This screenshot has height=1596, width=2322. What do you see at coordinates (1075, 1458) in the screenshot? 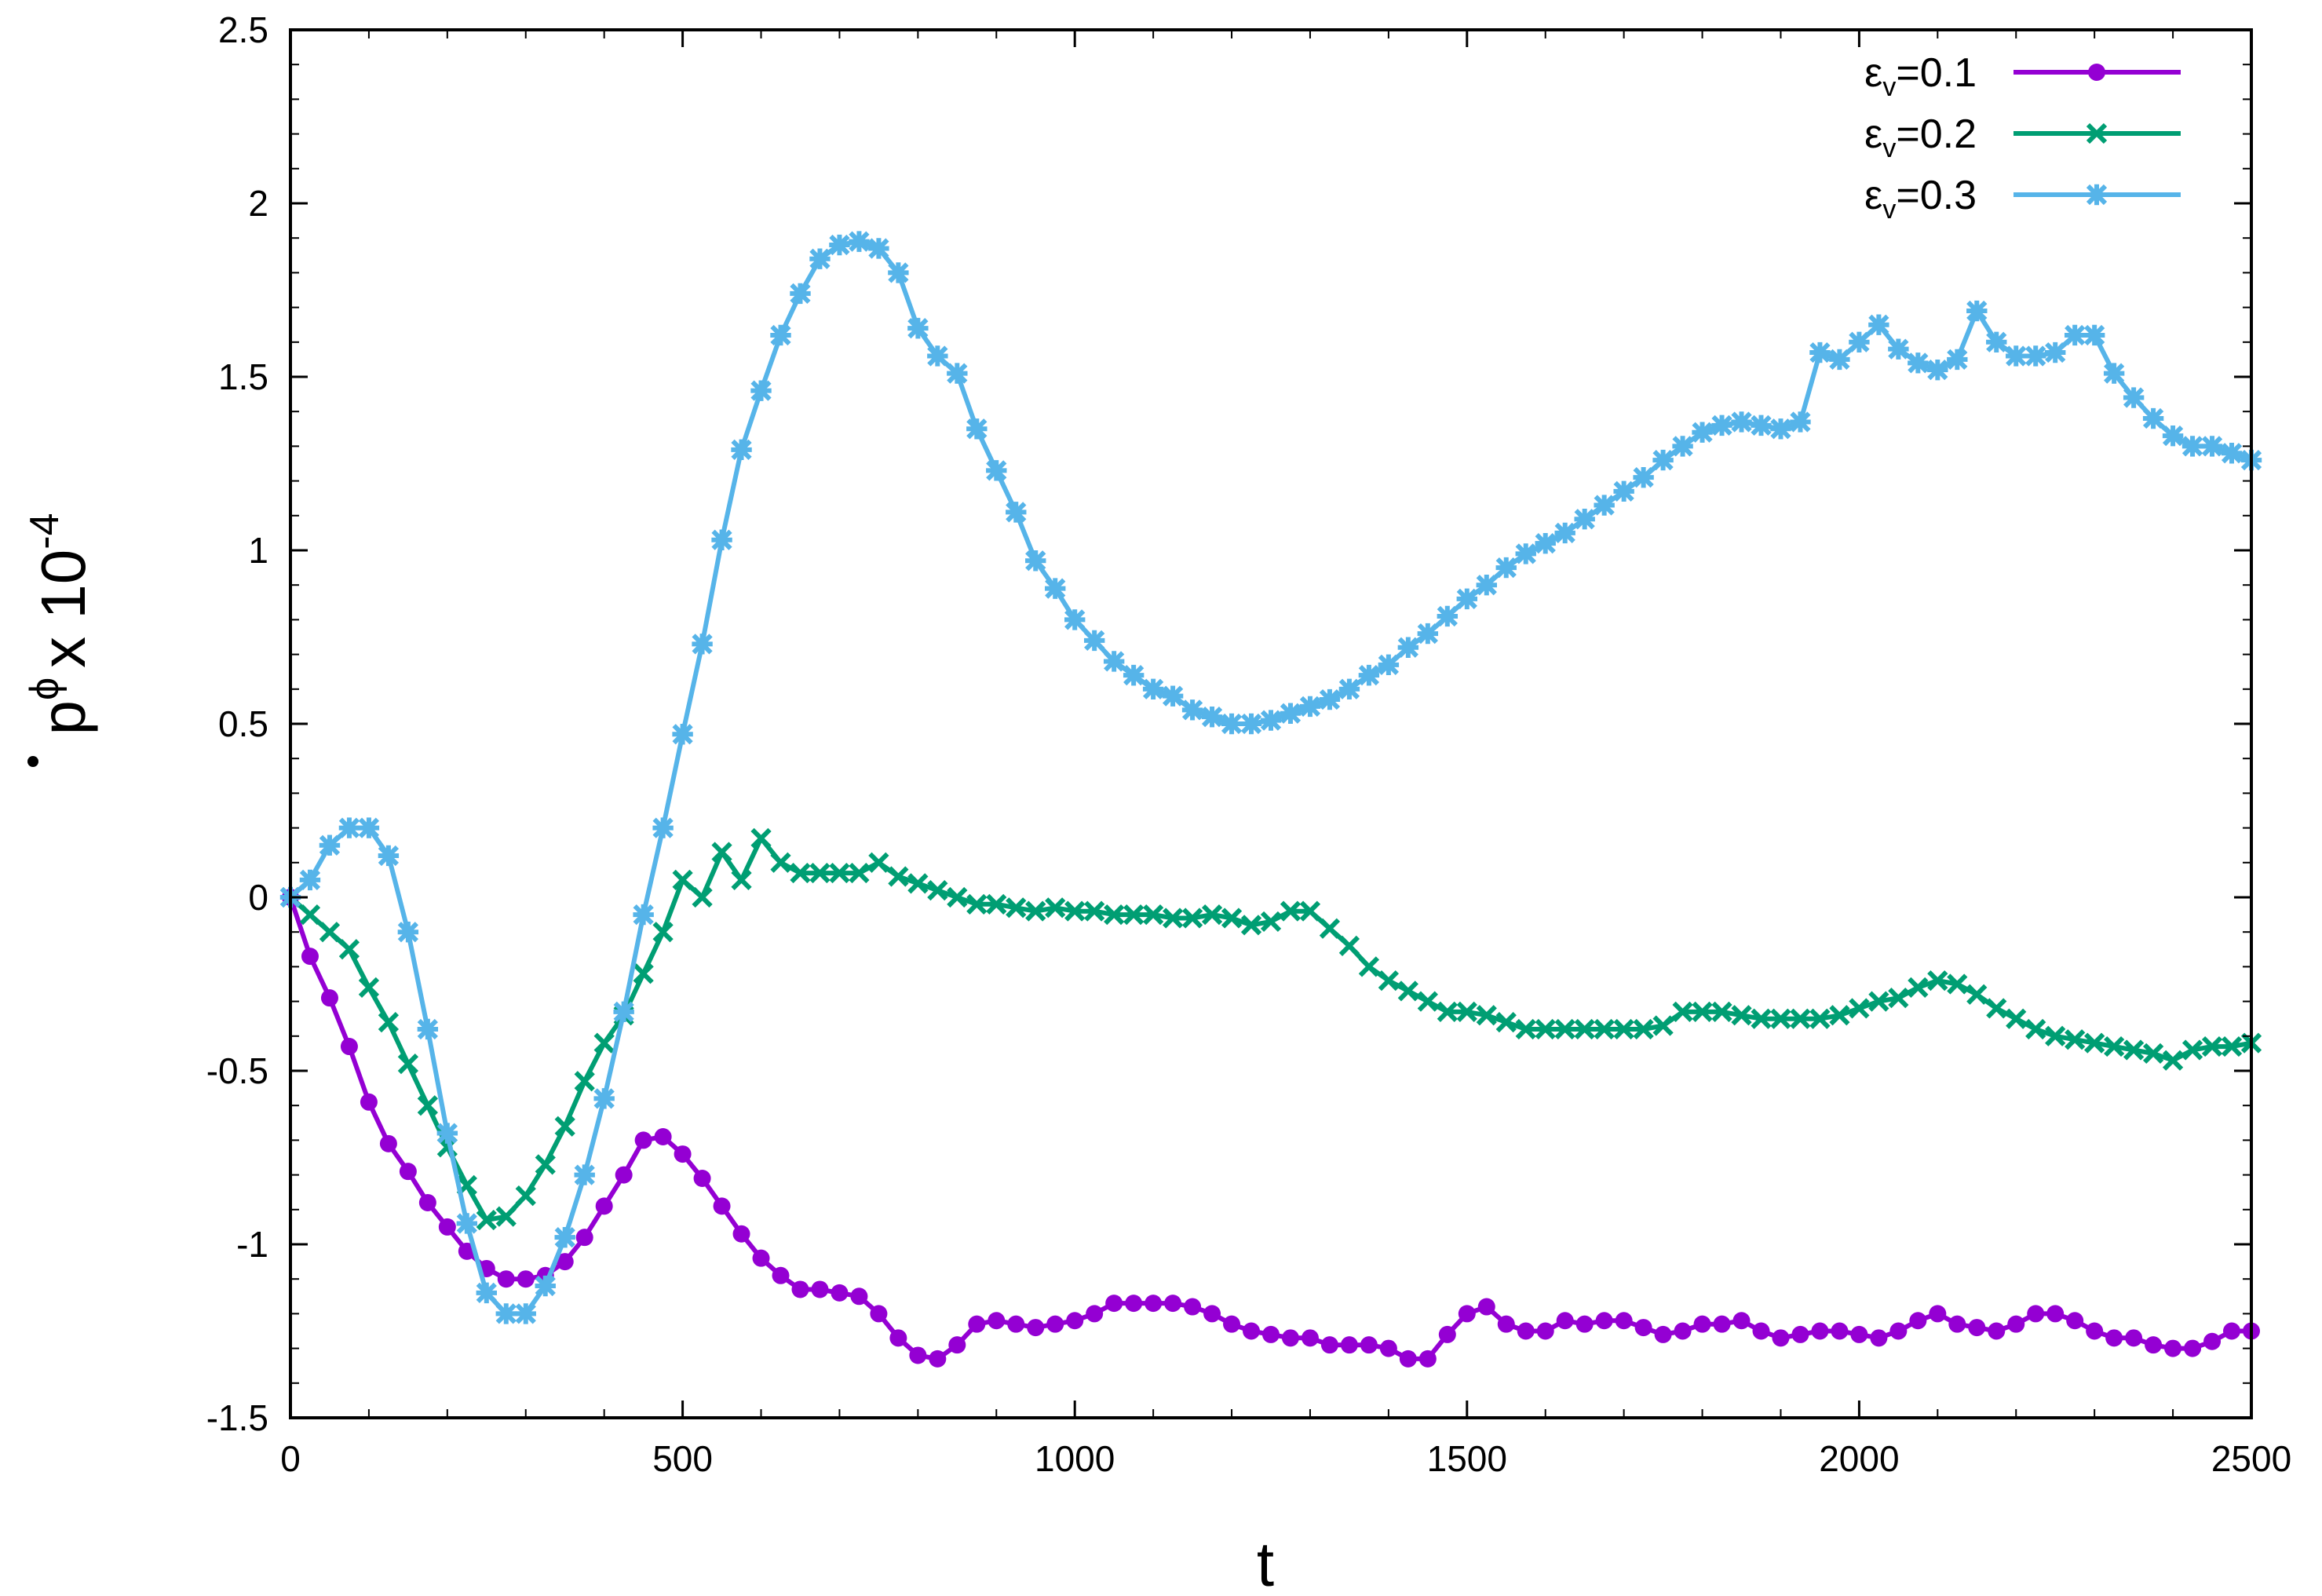
I see `x-tick-label: 1000` at bounding box center [1075, 1458].